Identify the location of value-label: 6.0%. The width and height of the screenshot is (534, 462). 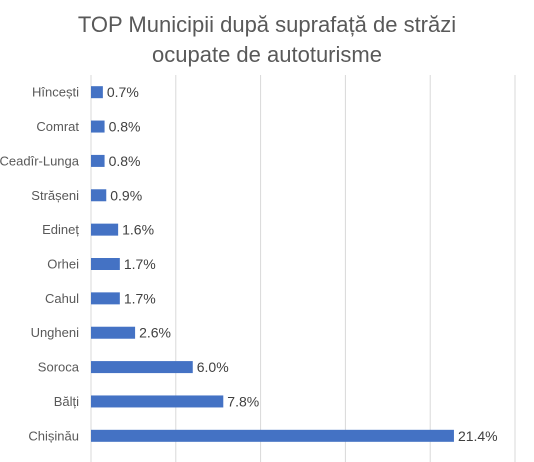
(213, 367).